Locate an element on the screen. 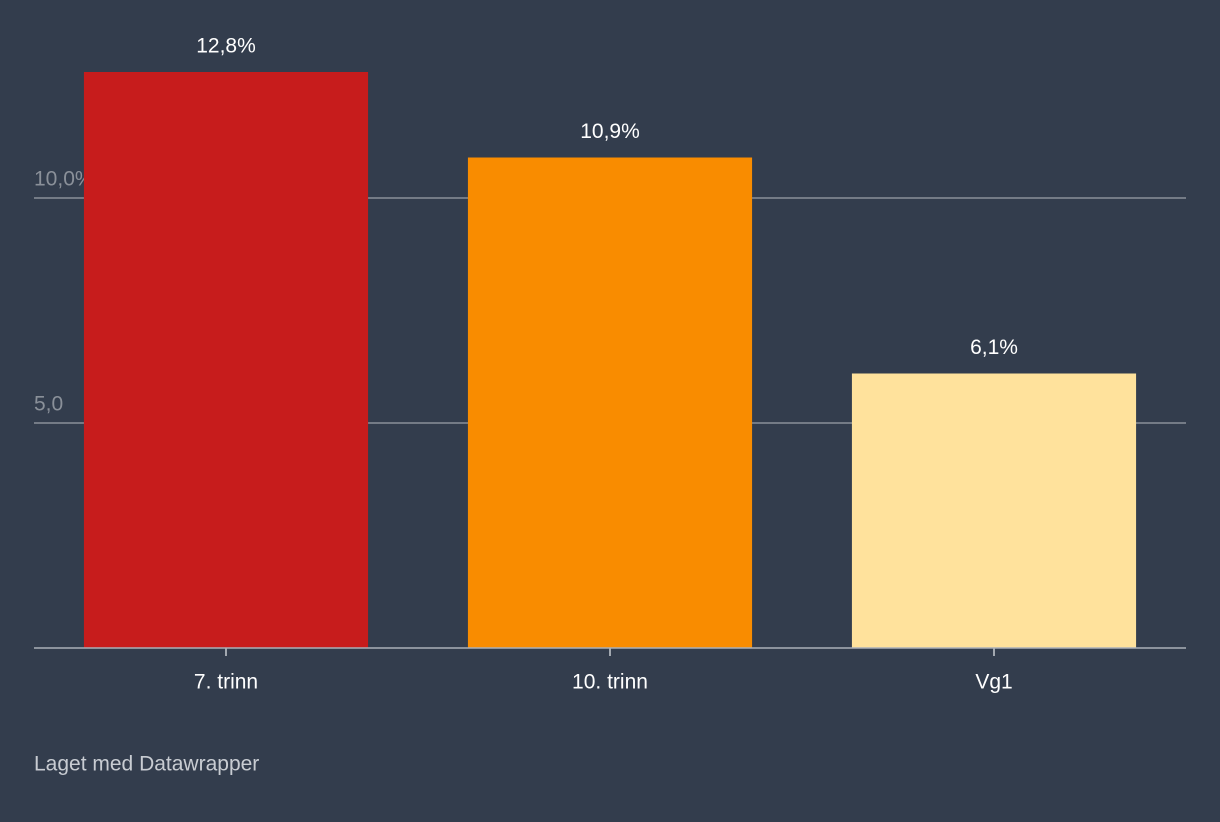  value-label: 6,1% is located at coordinates (994, 347).